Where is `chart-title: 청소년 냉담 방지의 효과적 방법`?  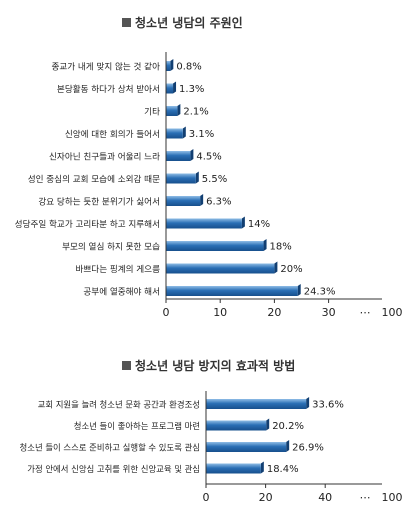 chart-title: 청소년 냉담 방지의 효과적 방법 is located at coordinates (208, 365).